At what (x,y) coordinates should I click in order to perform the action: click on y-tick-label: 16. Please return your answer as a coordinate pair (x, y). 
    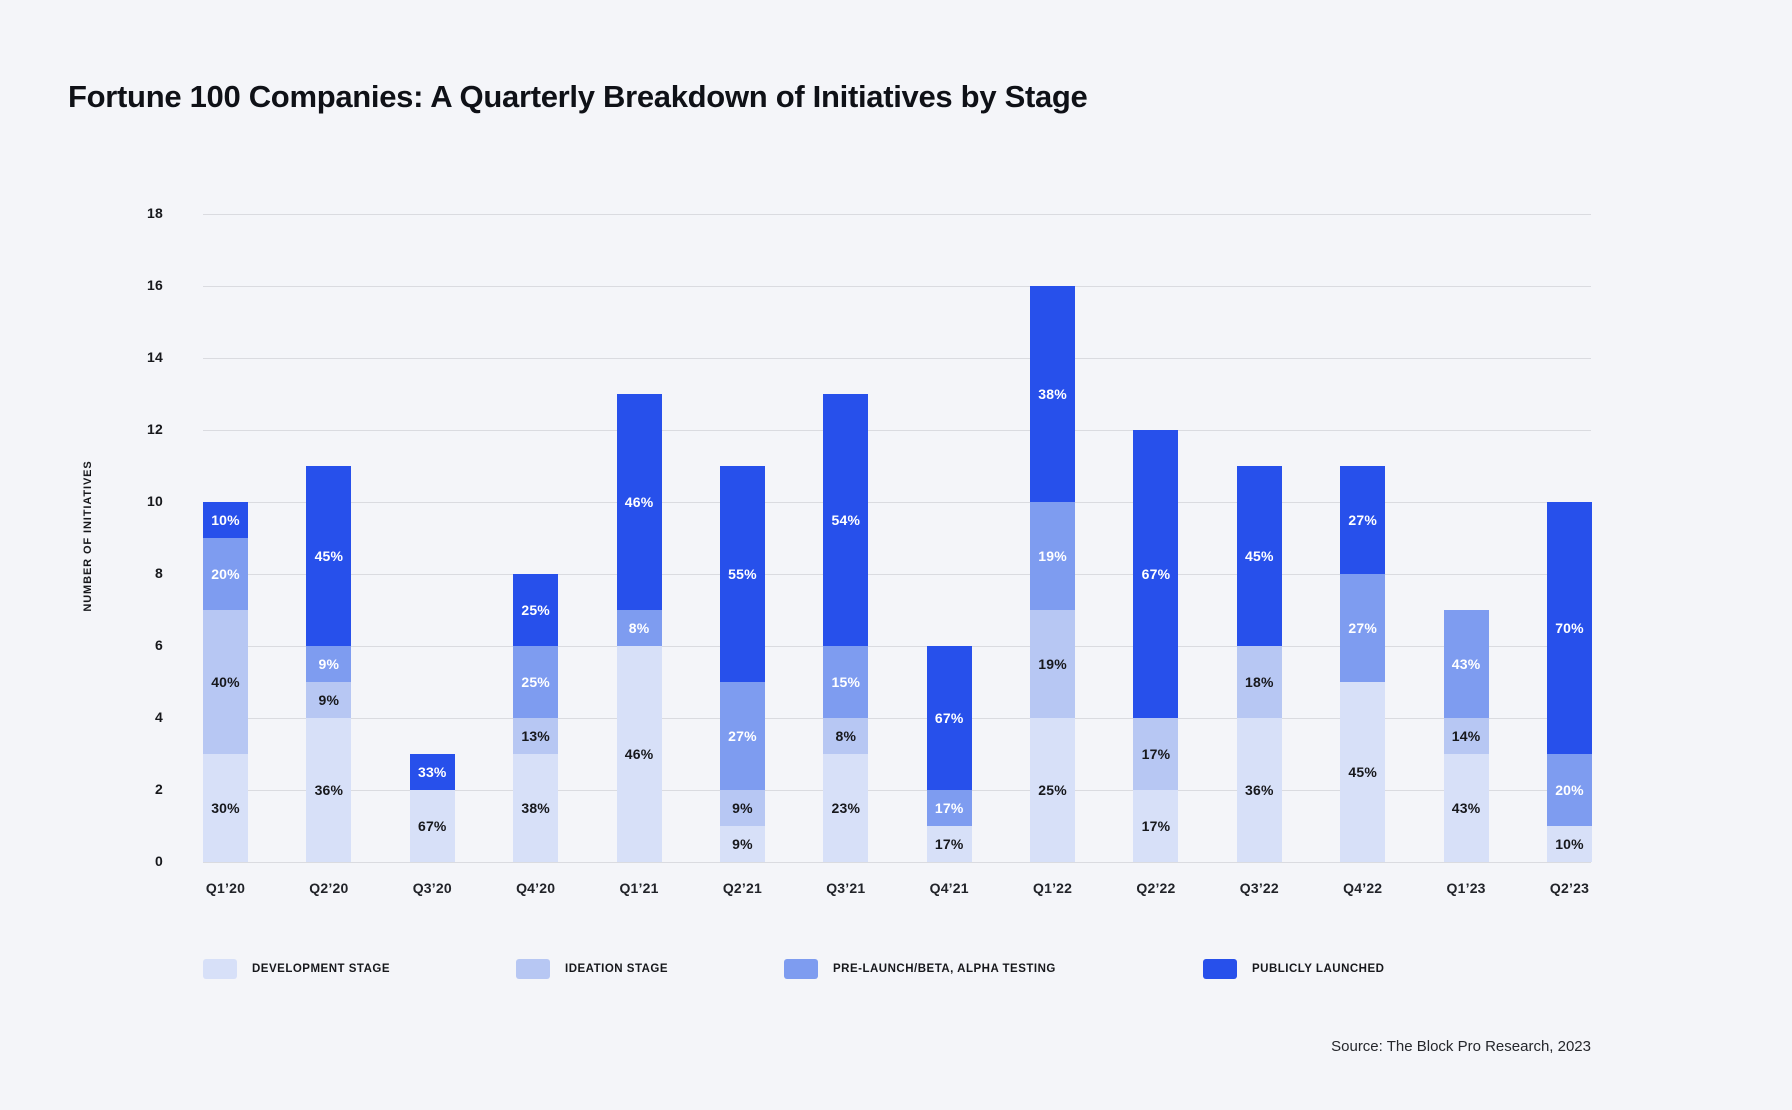
    Looking at the image, I should click on (155, 285).